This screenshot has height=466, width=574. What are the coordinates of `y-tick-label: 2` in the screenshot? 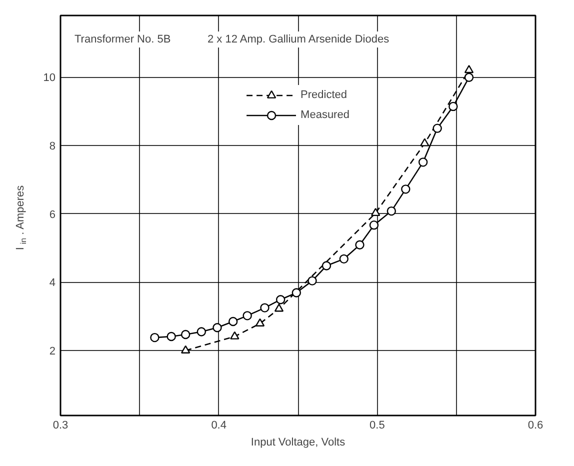 It's located at (52, 352).